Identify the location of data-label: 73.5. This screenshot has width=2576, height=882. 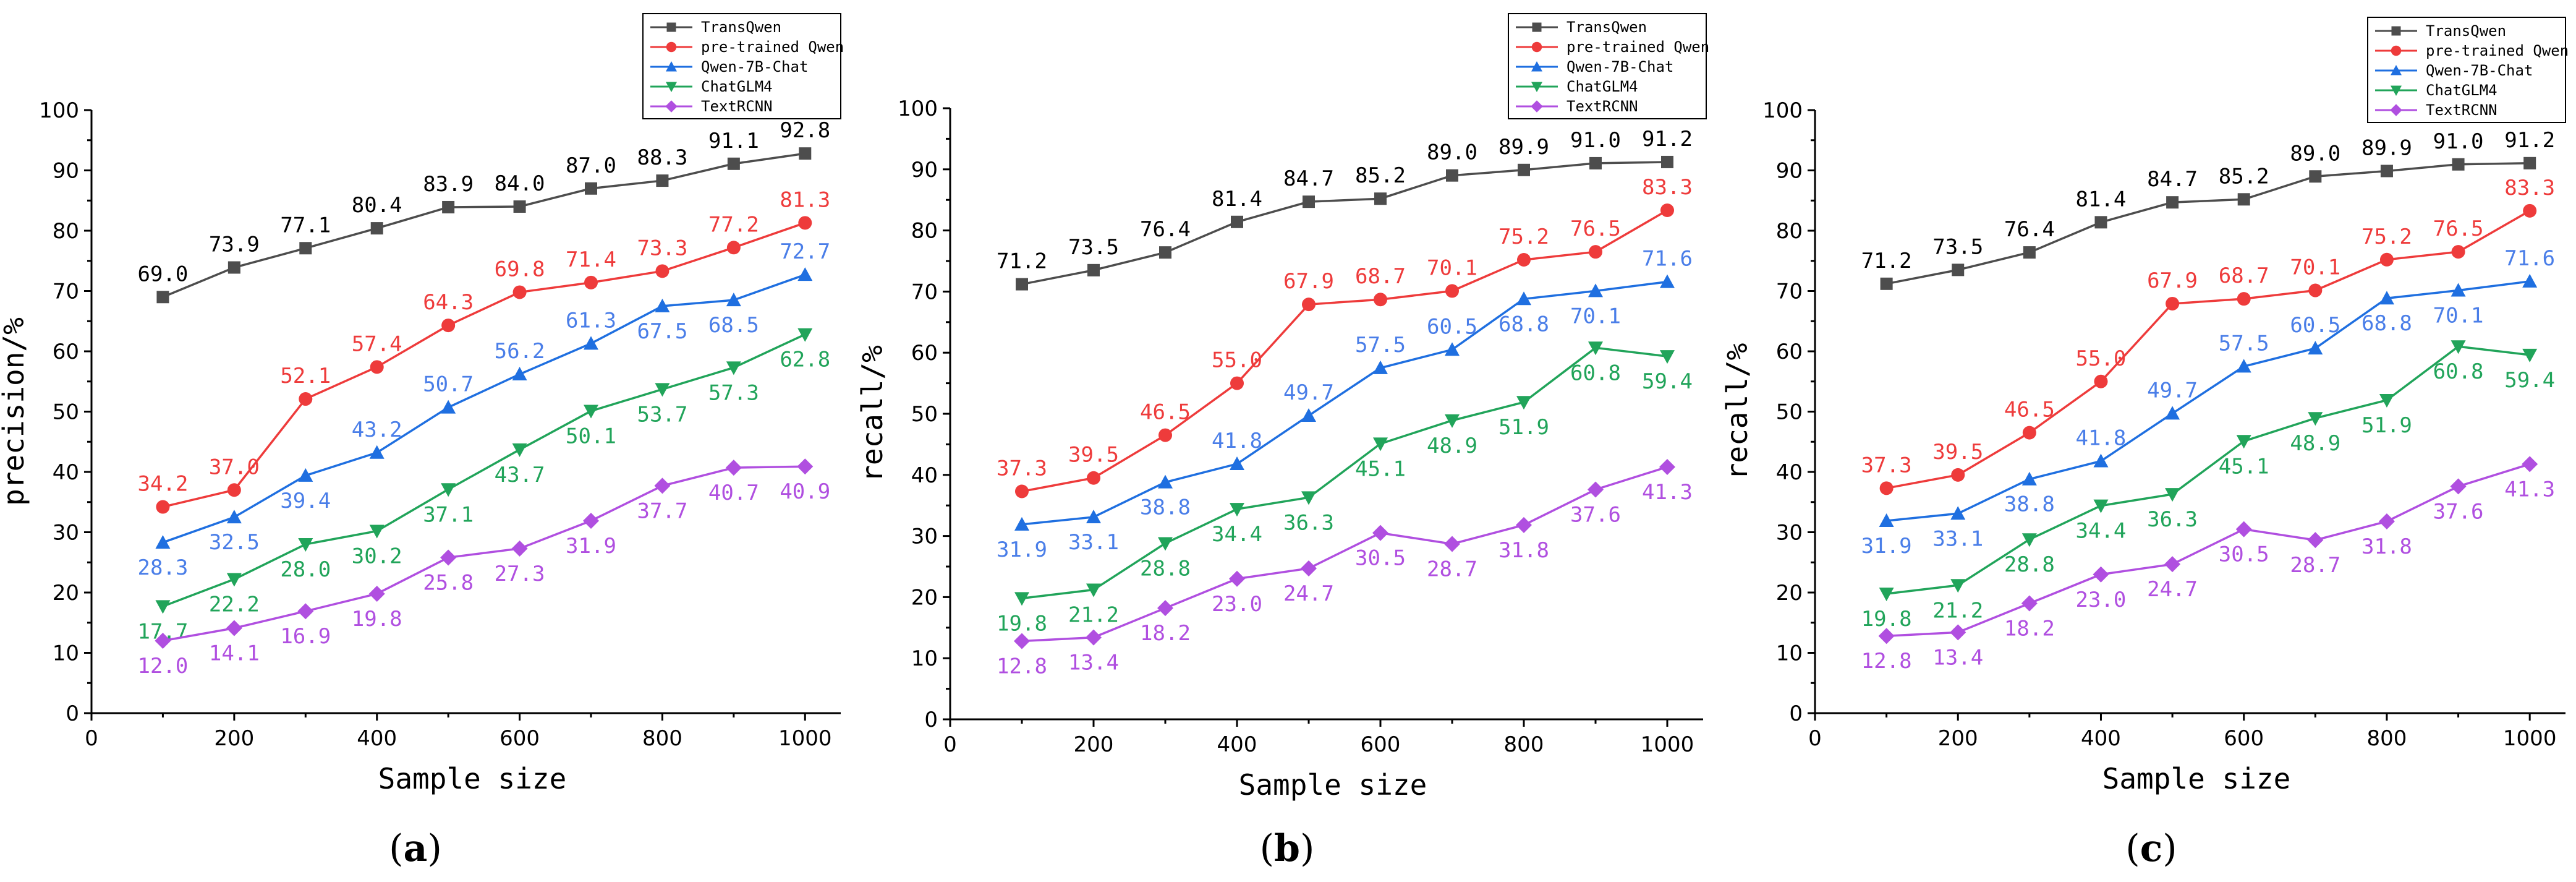
(1957, 247).